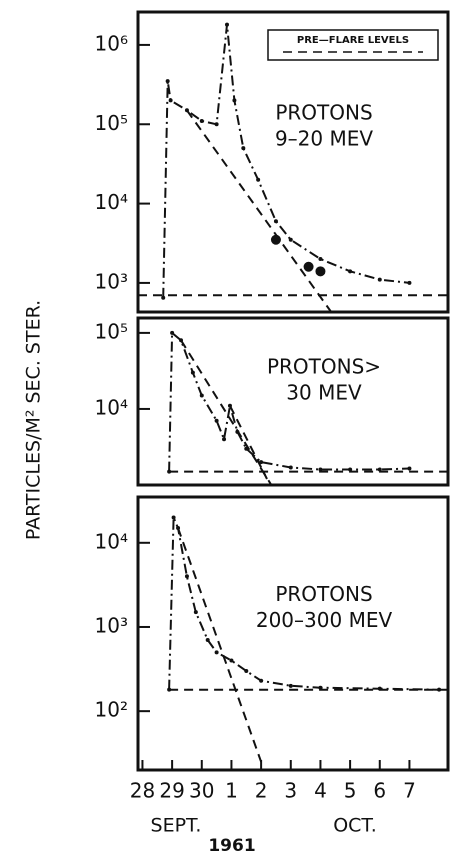 Image resolution: width=453 pixels, height=854 pixels. What do you see at coordinates (324, 620) in the screenshot?
I see `annotation: 200–300 MEV` at bounding box center [324, 620].